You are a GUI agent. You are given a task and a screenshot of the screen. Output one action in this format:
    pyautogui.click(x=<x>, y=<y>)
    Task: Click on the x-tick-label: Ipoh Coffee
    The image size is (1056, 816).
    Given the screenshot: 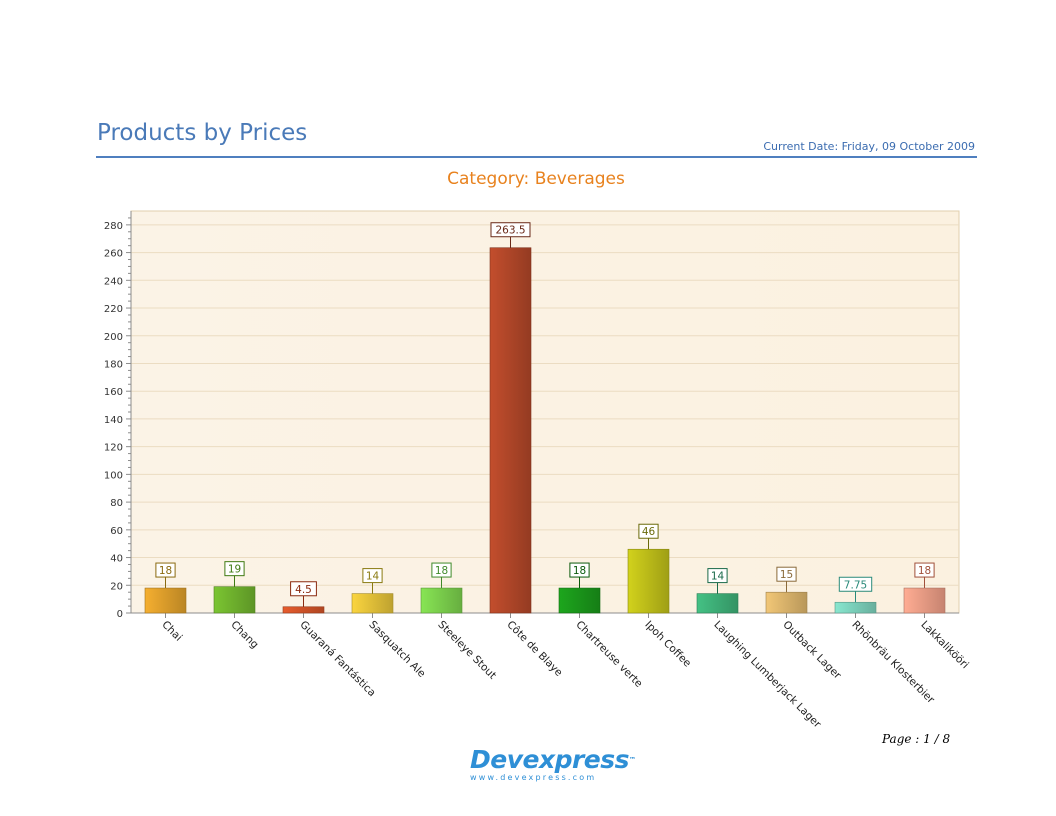 What is the action you would take?
    pyautogui.click(x=667, y=644)
    